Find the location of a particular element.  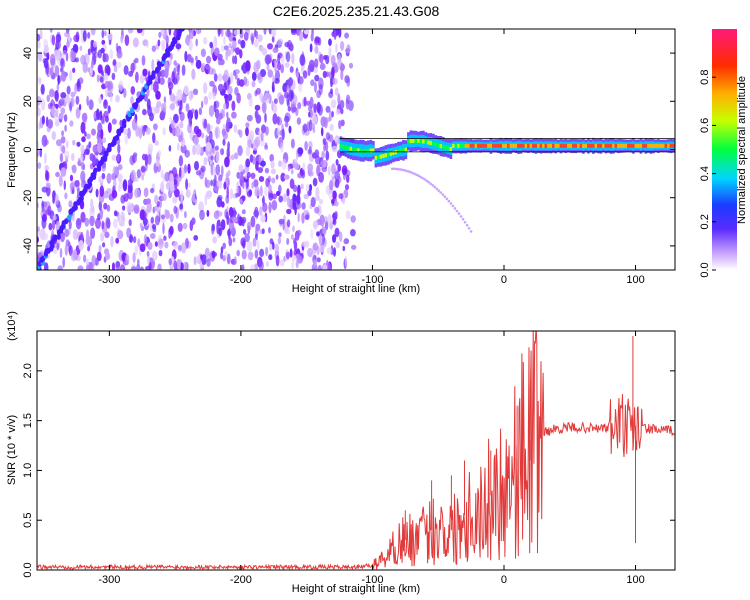

heatmap-x-label: Height of straight line (km) is located at coordinates (356, 289).